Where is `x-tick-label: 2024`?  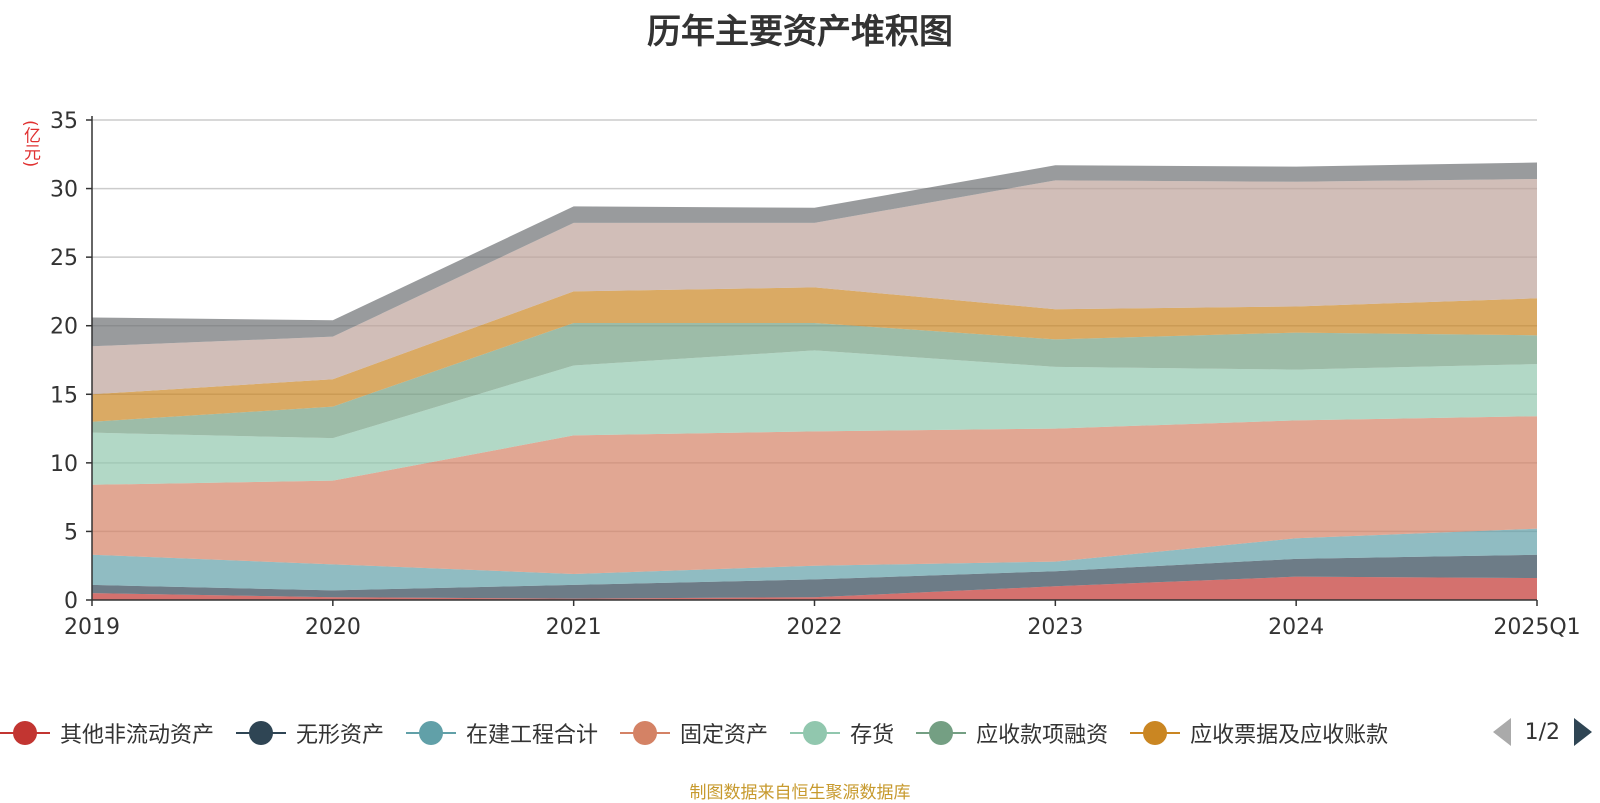 x-tick-label: 2024 is located at coordinates (1296, 627).